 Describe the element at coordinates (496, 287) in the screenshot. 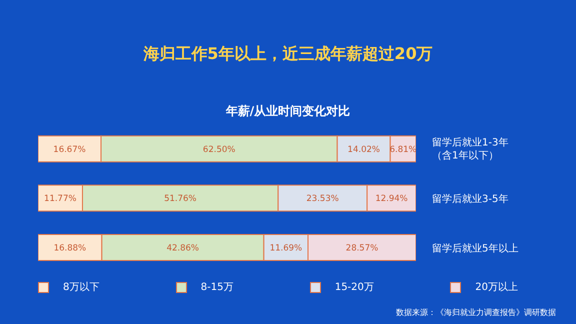

I see `legend-label: 20万以上` at that location.